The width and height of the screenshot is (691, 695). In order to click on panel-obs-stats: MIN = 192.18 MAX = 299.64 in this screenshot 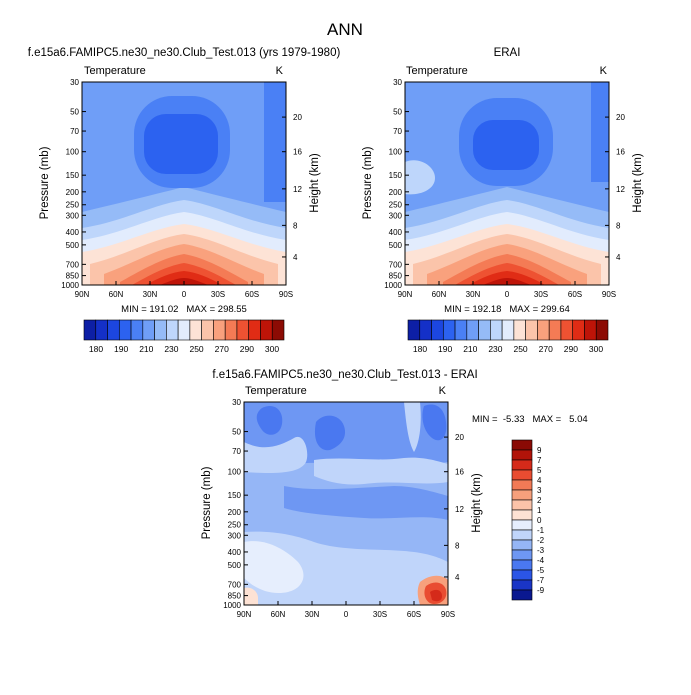, I will do `click(507, 309)`.